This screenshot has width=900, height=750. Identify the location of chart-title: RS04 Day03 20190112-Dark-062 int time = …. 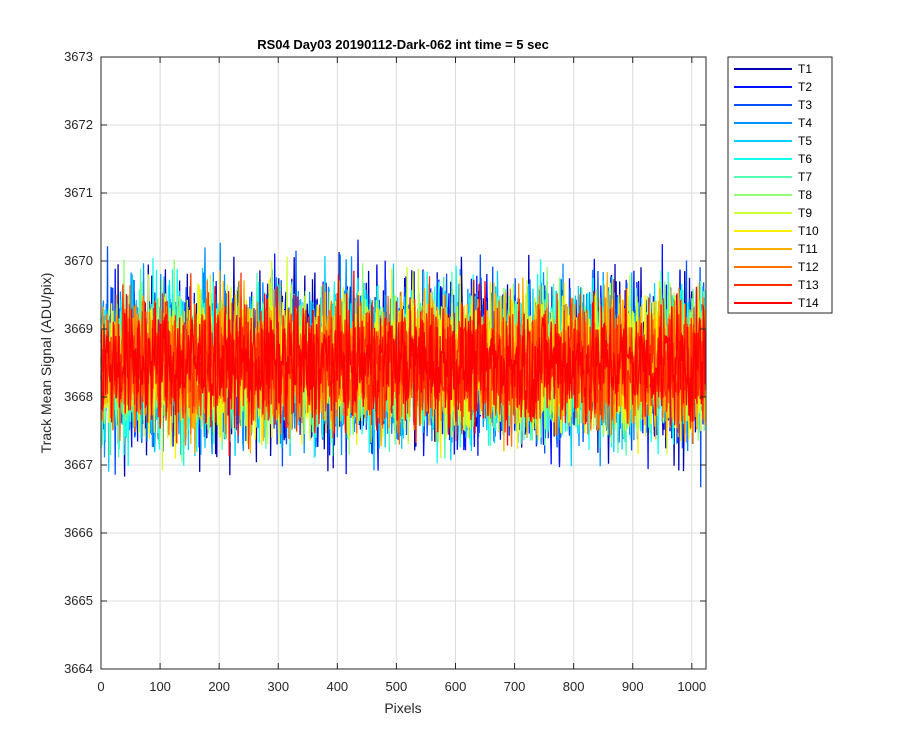
(403, 44).